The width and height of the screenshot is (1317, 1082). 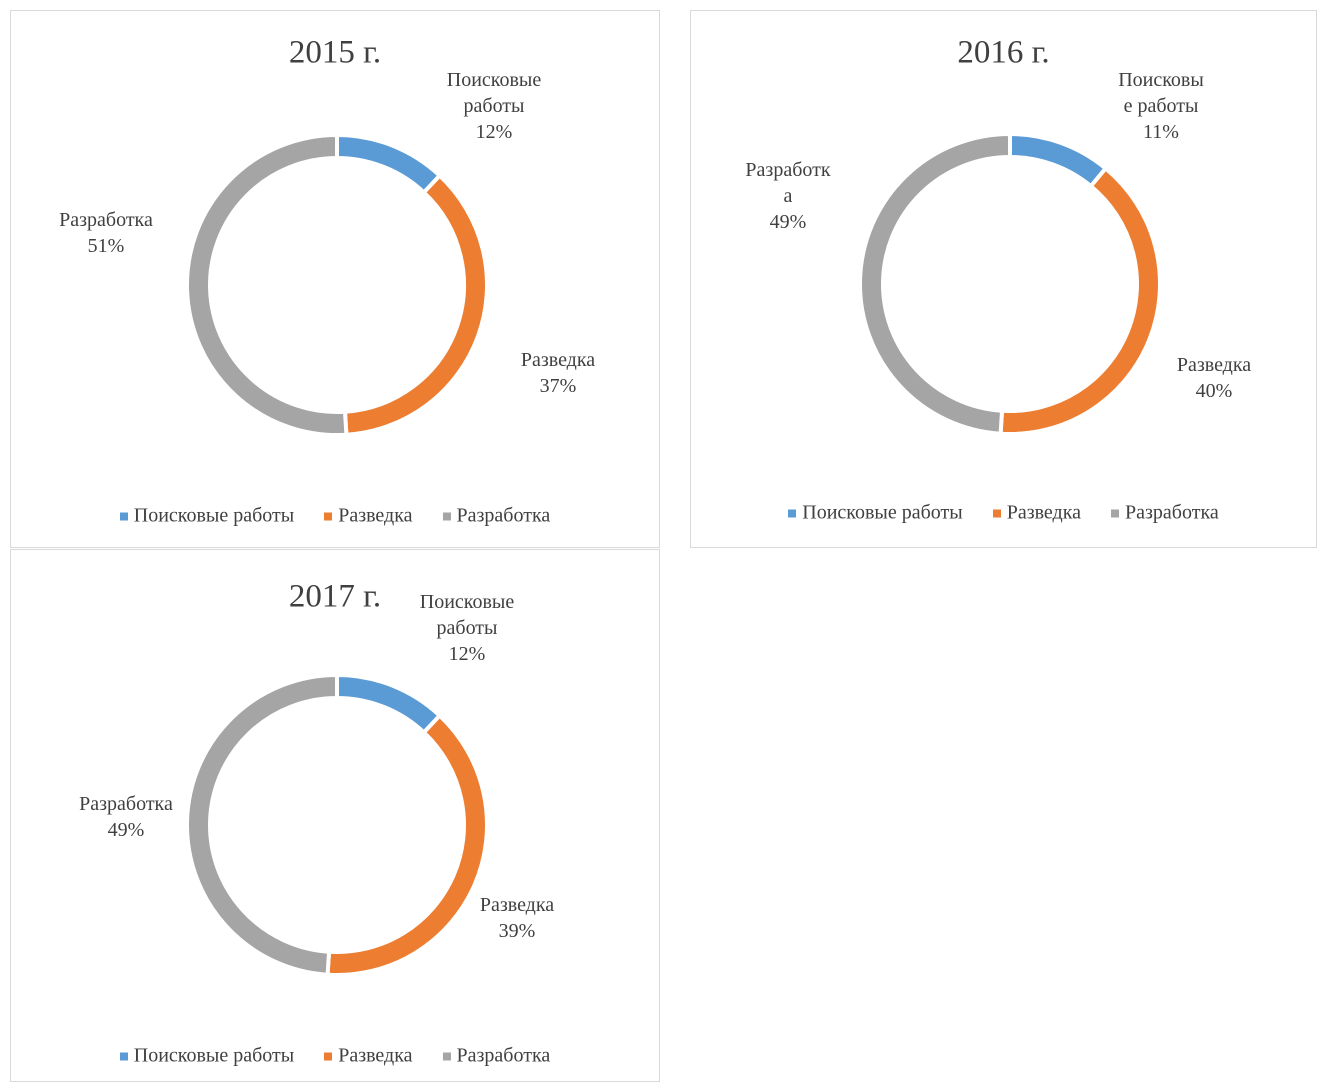 I want to click on data-label-value: 37%, so click(x=558, y=386).